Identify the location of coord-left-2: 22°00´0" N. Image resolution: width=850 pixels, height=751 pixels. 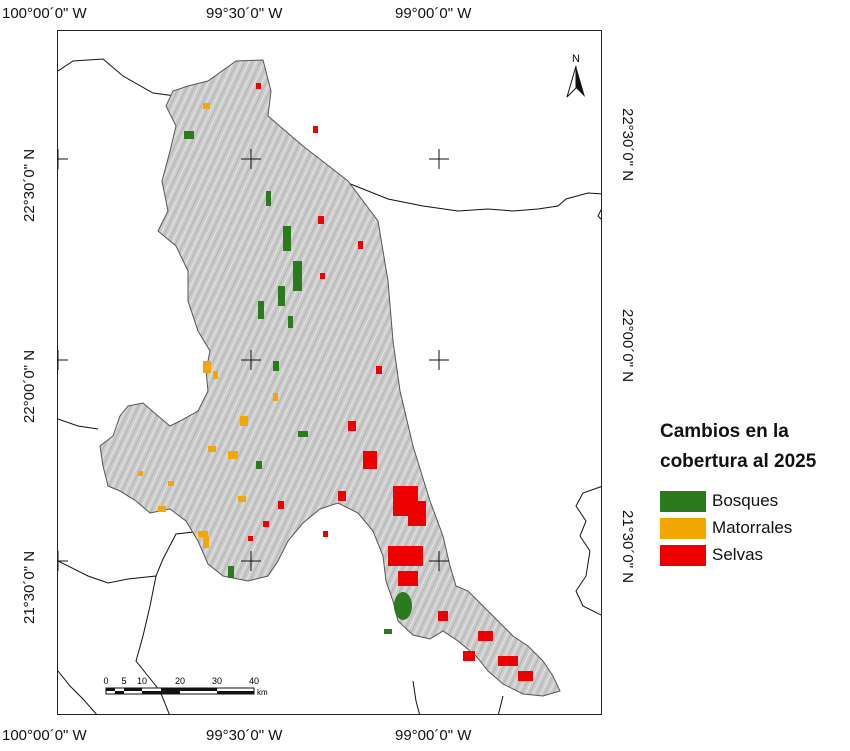
(29, 386).